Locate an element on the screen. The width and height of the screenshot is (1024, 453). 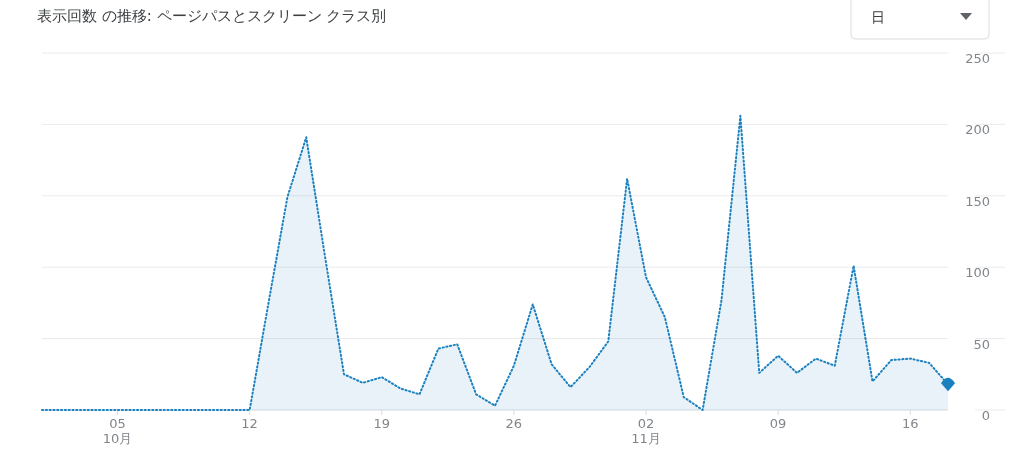
chart-title: 表示回数 の推移: ページパスとスクリーン クラス別 is located at coordinates (212, 16).